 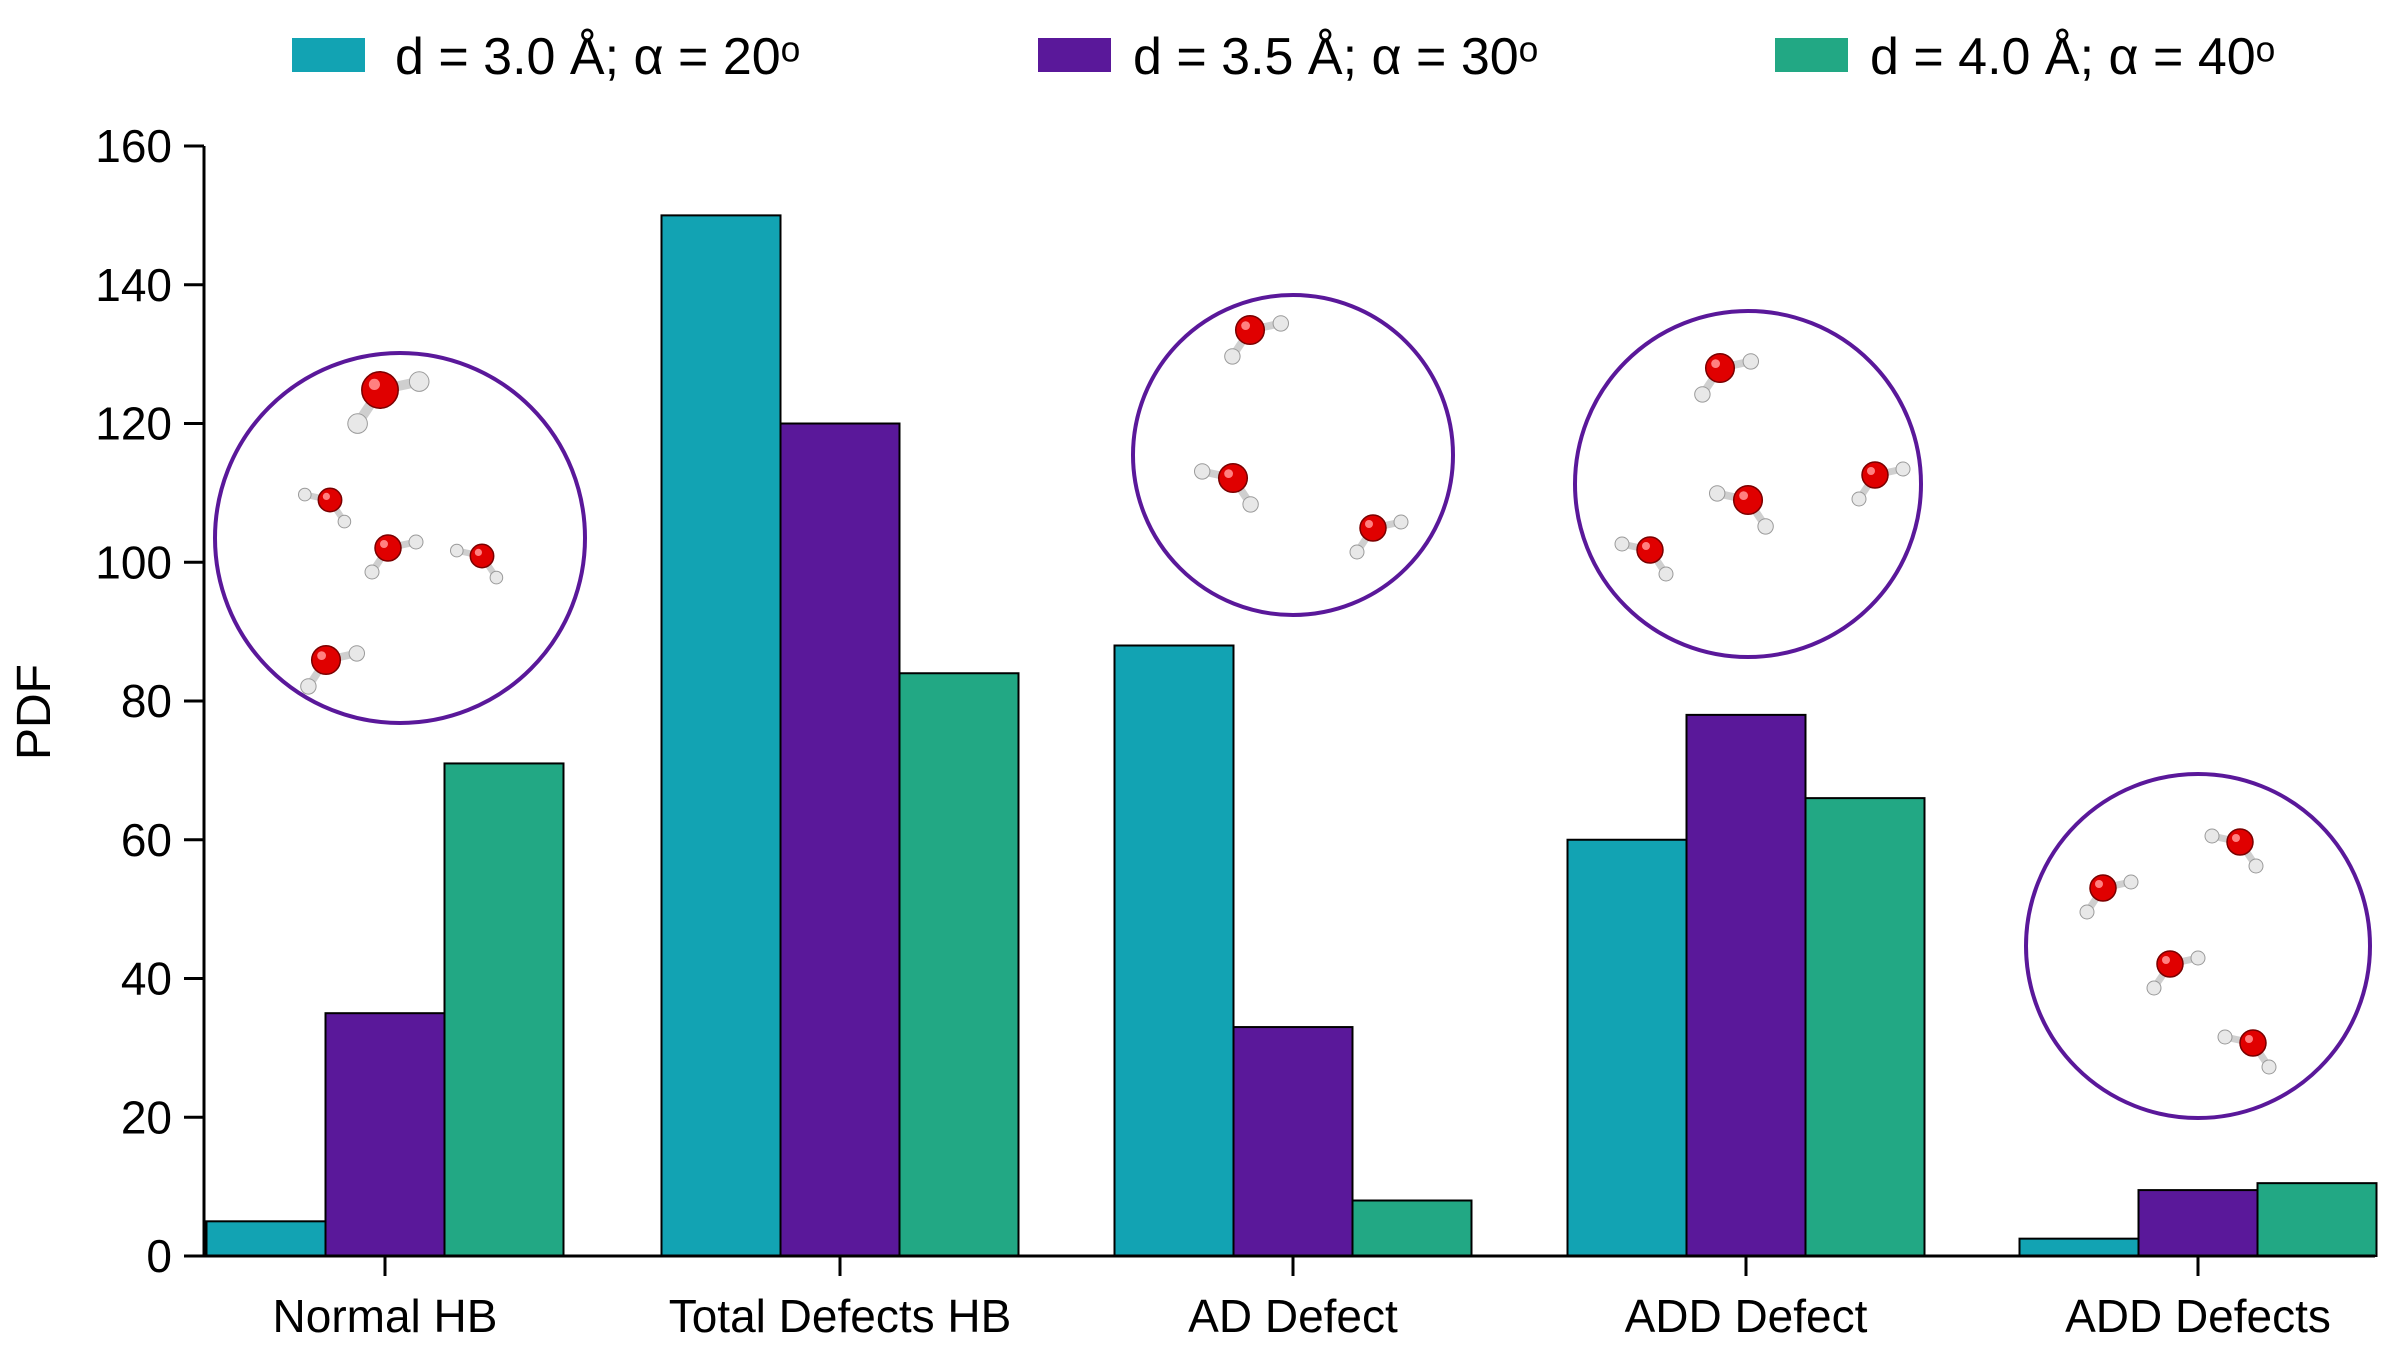 I want to click on legend-label-series-2: d = 4.0 Å; α = 40ᵒ, so click(x=2072, y=57).